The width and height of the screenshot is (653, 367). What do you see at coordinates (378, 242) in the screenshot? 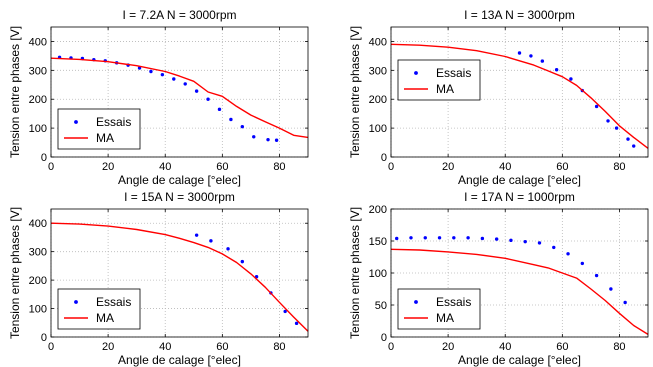
I see `y-tick-label: 150` at bounding box center [378, 242].